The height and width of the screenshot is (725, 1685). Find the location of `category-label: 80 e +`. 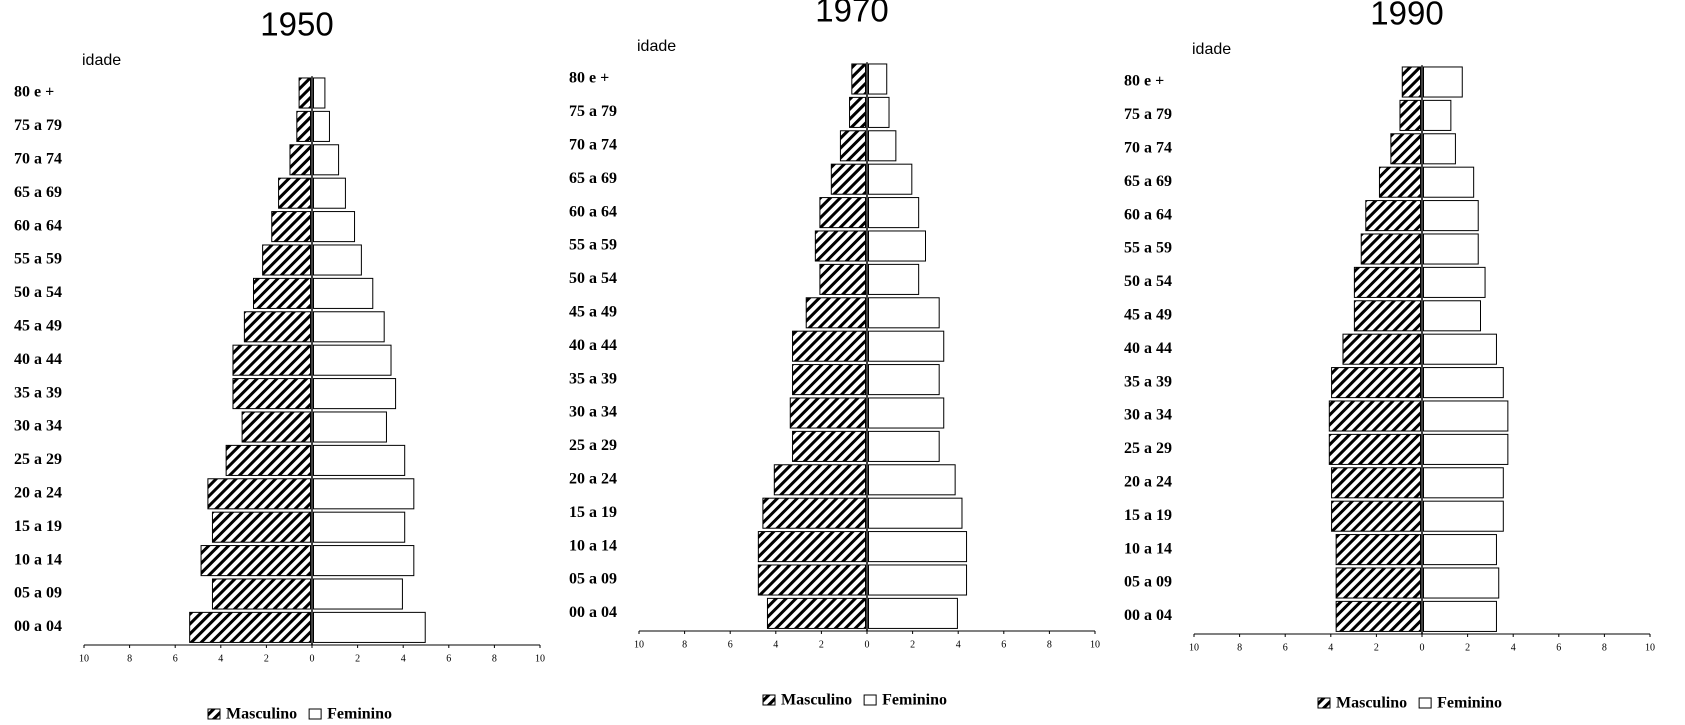

category-label: 80 e + is located at coordinates (589, 78).